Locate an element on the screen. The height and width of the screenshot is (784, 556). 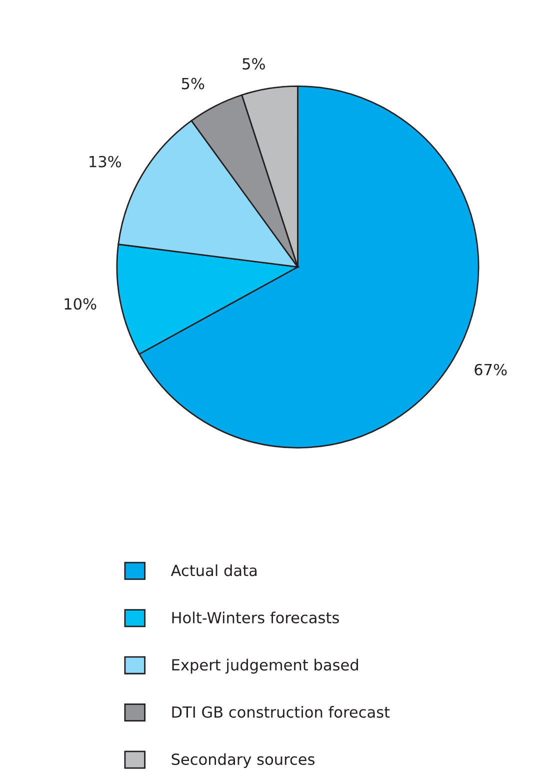
data-label: 13% is located at coordinates (106, 162).